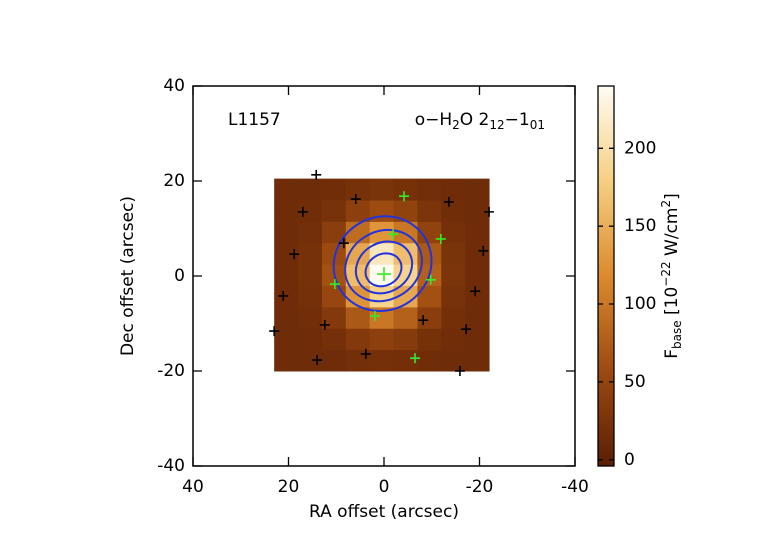 This screenshot has width=770, height=554. What do you see at coordinates (384, 487) in the screenshot?
I see `x-tick-label: 0` at bounding box center [384, 487].